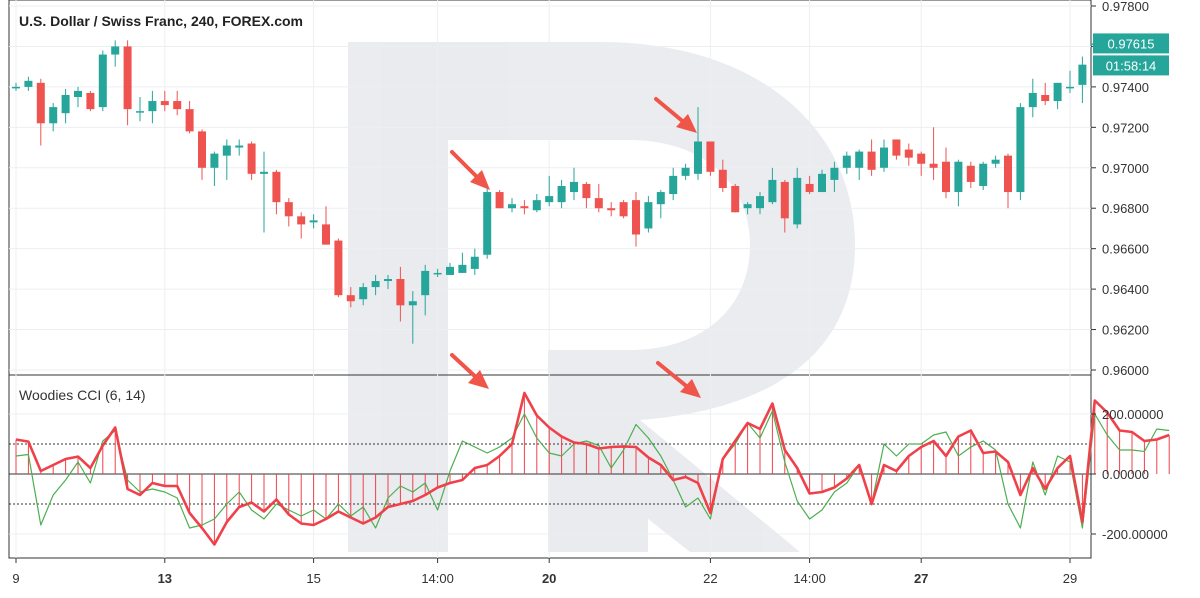  What do you see at coordinates (710, 578) in the screenshot?
I see `time-tick-label: 22` at bounding box center [710, 578].